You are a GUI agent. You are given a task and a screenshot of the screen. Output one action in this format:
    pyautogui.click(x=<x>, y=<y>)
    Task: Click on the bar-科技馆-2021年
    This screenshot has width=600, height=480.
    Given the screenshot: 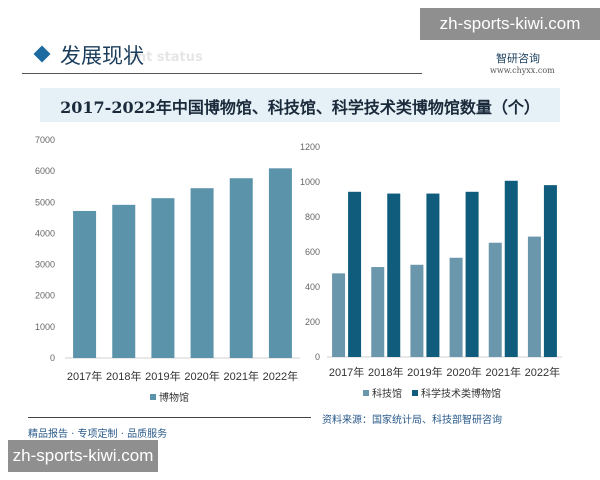 What is the action you would take?
    pyautogui.click(x=495, y=299)
    